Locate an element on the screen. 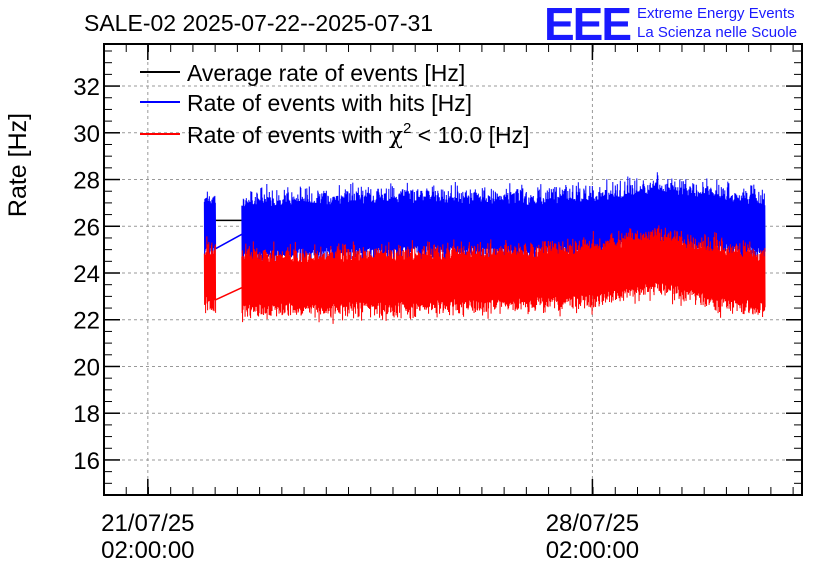  y-tick-label: 22 is located at coordinates (86, 321).